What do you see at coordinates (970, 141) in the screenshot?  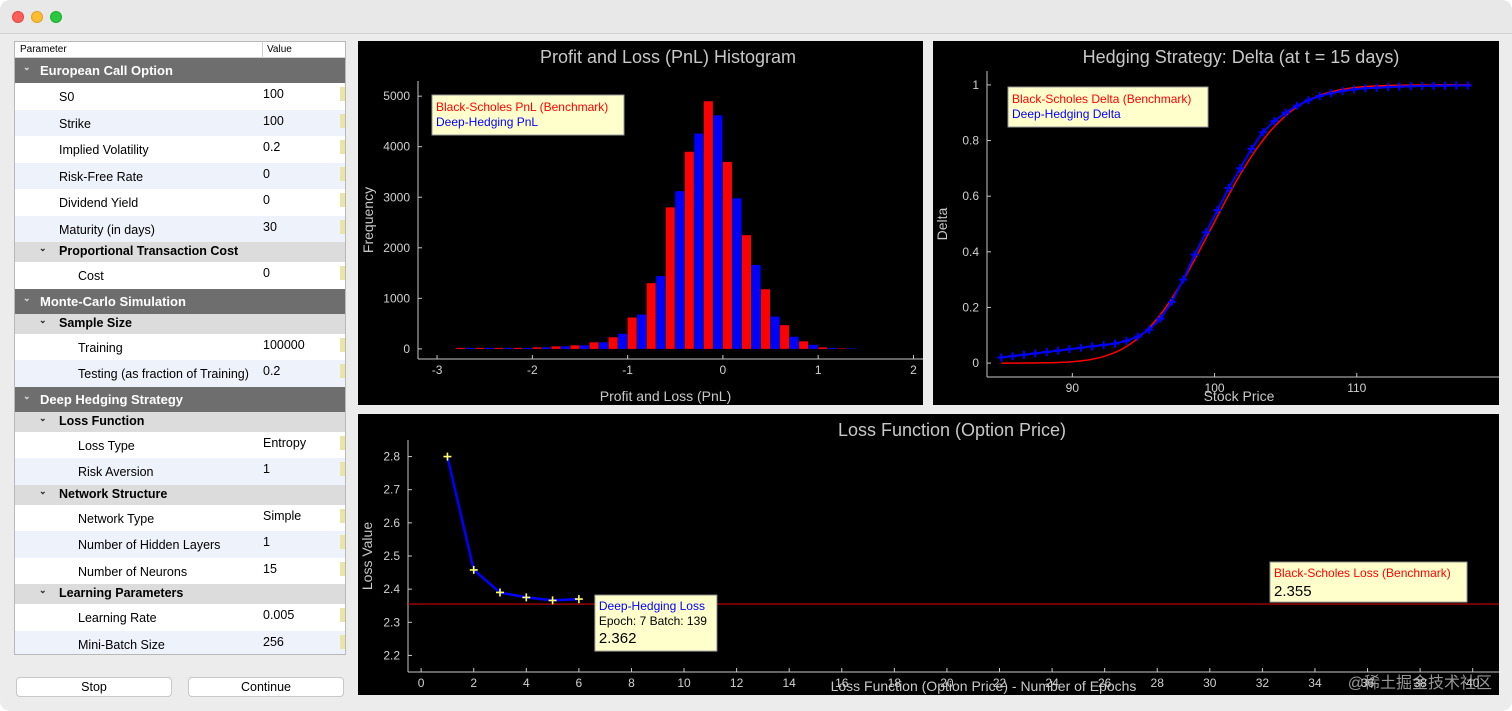 I see `y-tick-label: 0.8` at bounding box center [970, 141].